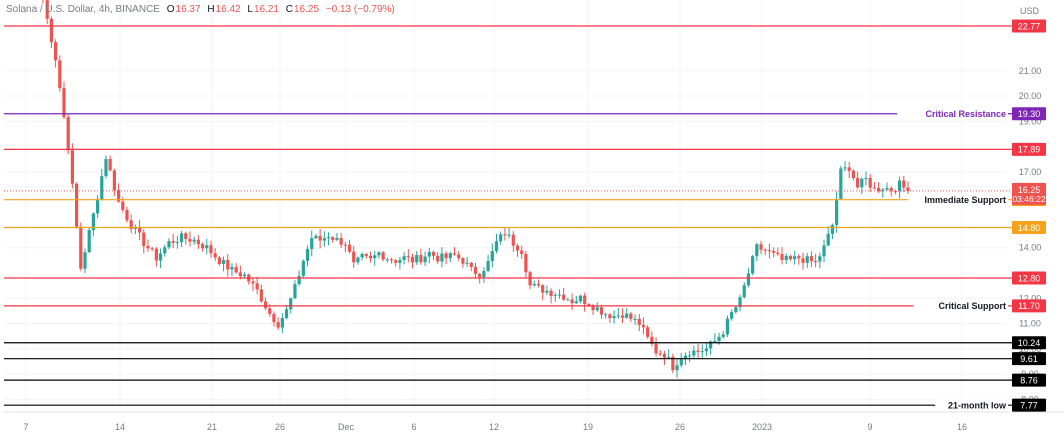  I want to click on y-tick-label: 14.00, so click(1030, 248).